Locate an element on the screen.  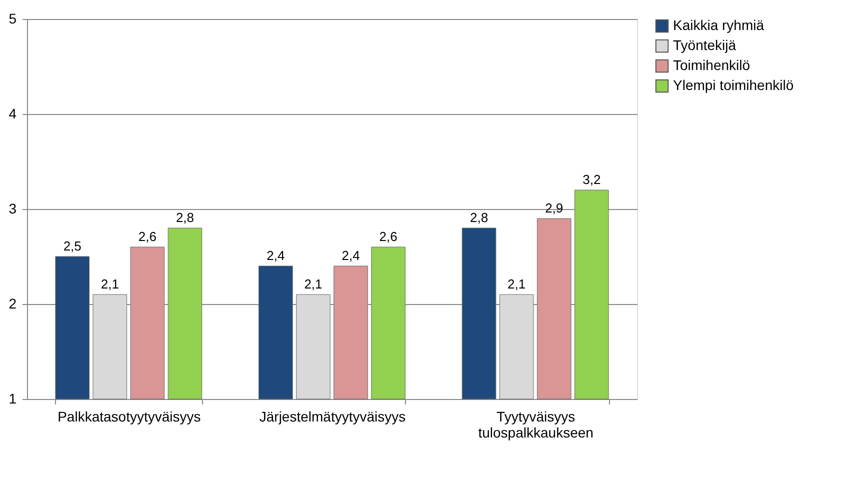
legend-label: Toimihenkilö is located at coordinates (711, 65).